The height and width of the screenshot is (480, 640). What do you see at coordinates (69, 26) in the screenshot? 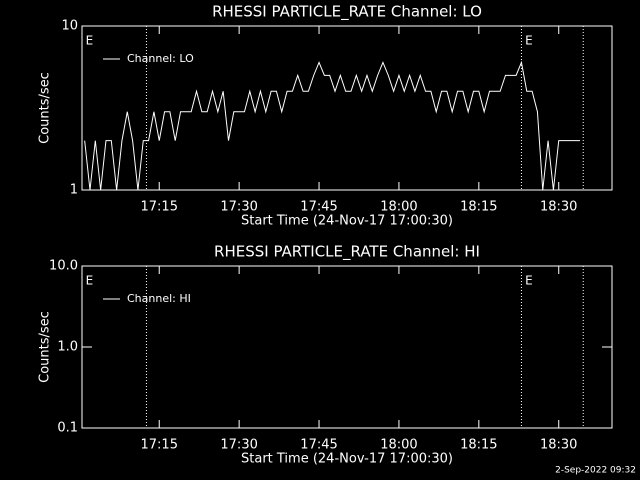
I see `y-tick-label: 10` at bounding box center [69, 26].